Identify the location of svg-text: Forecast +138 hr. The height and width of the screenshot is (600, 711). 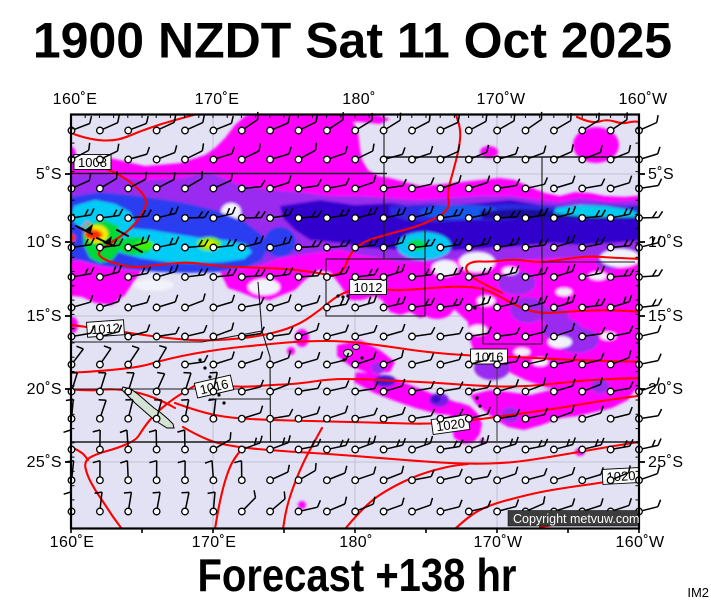
(357, 574).